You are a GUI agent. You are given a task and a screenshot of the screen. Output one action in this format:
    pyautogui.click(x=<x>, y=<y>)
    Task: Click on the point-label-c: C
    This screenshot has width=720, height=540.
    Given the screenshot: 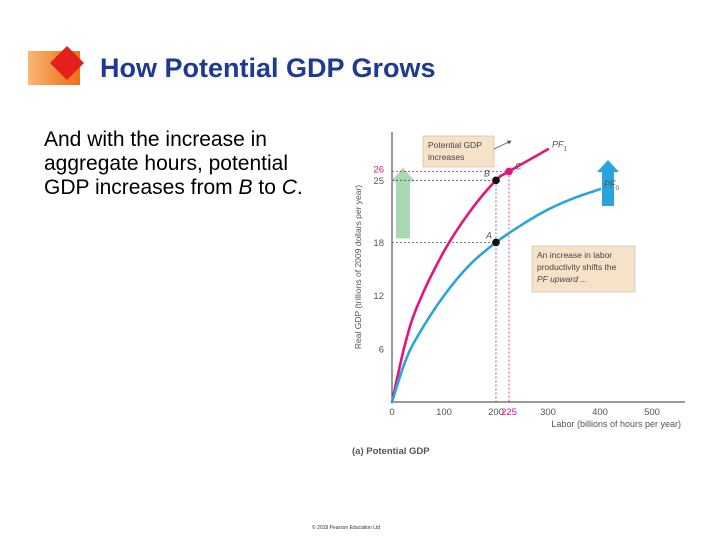 What is the action you would take?
    pyautogui.click(x=518, y=166)
    